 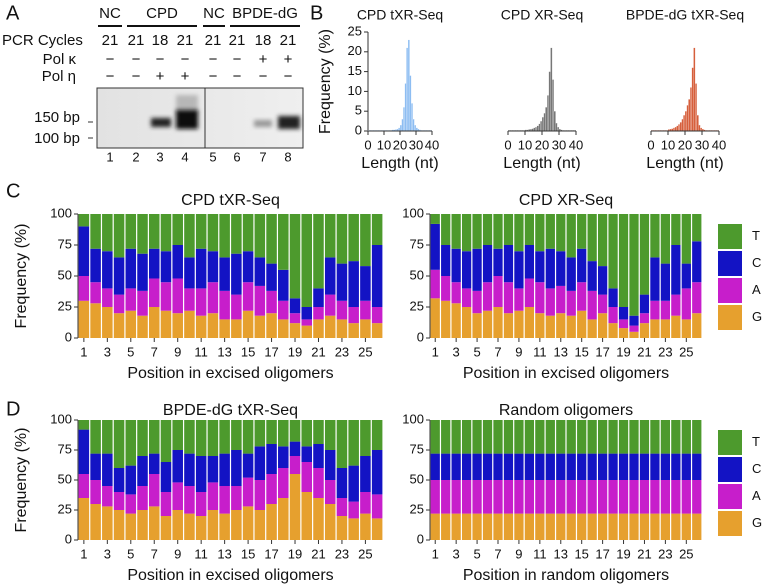 What do you see at coordinates (730, 469) in the screenshot?
I see `legend-swatch` at bounding box center [730, 469].